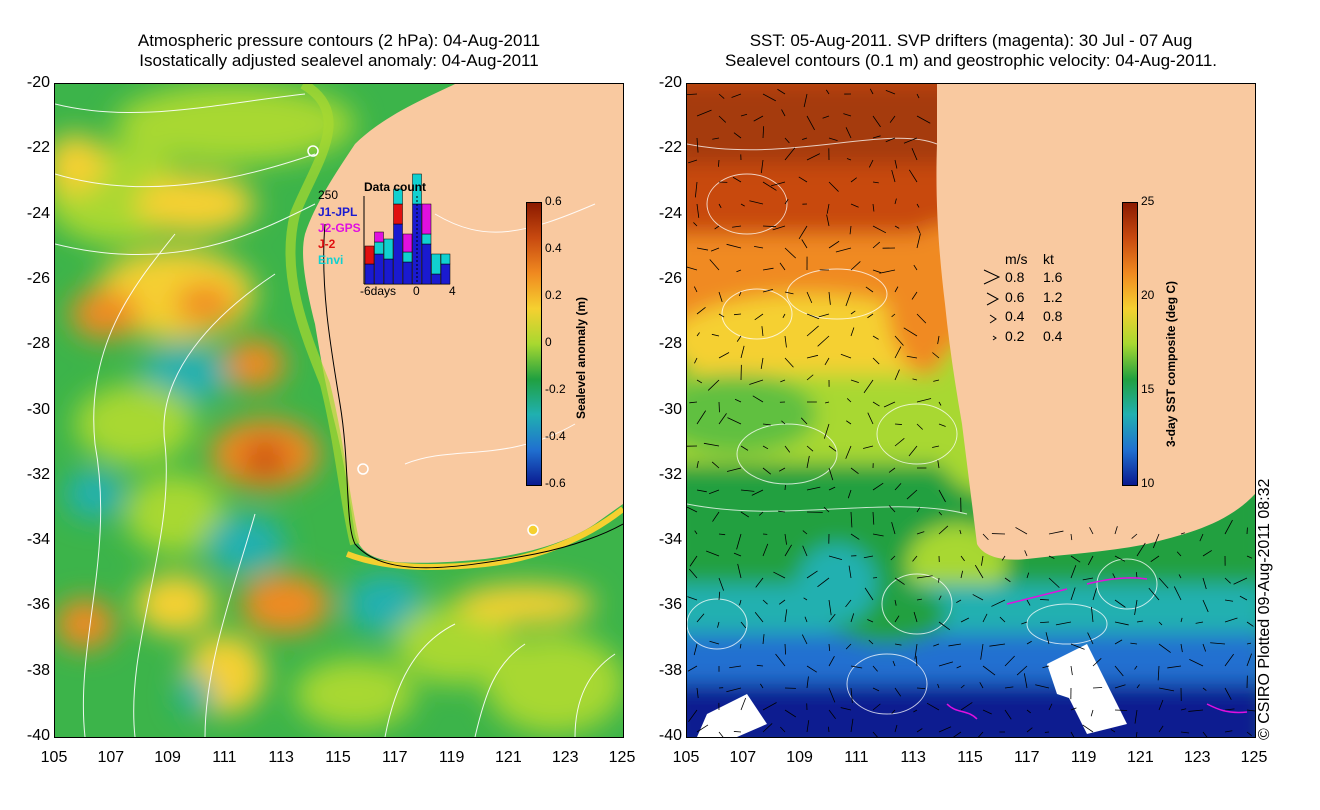  What do you see at coordinates (1148, 389) in the screenshot?
I see `right-cb-tick-2: 15` at bounding box center [1148, 389].